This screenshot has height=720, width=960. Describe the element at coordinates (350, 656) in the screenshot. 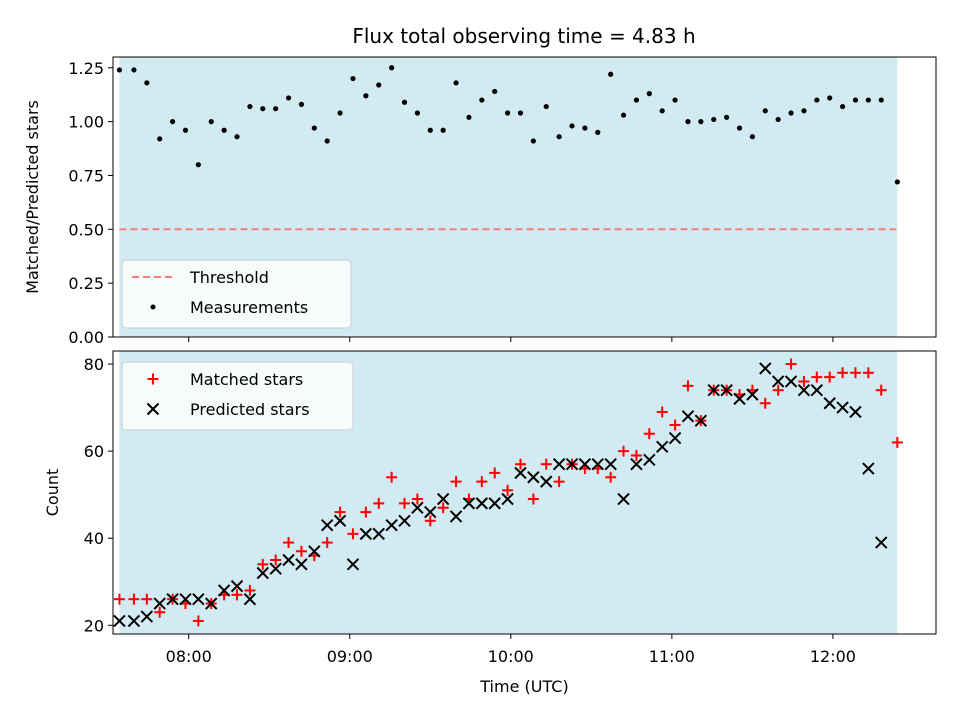

I see `x-tick-label: 09:00` at that location.